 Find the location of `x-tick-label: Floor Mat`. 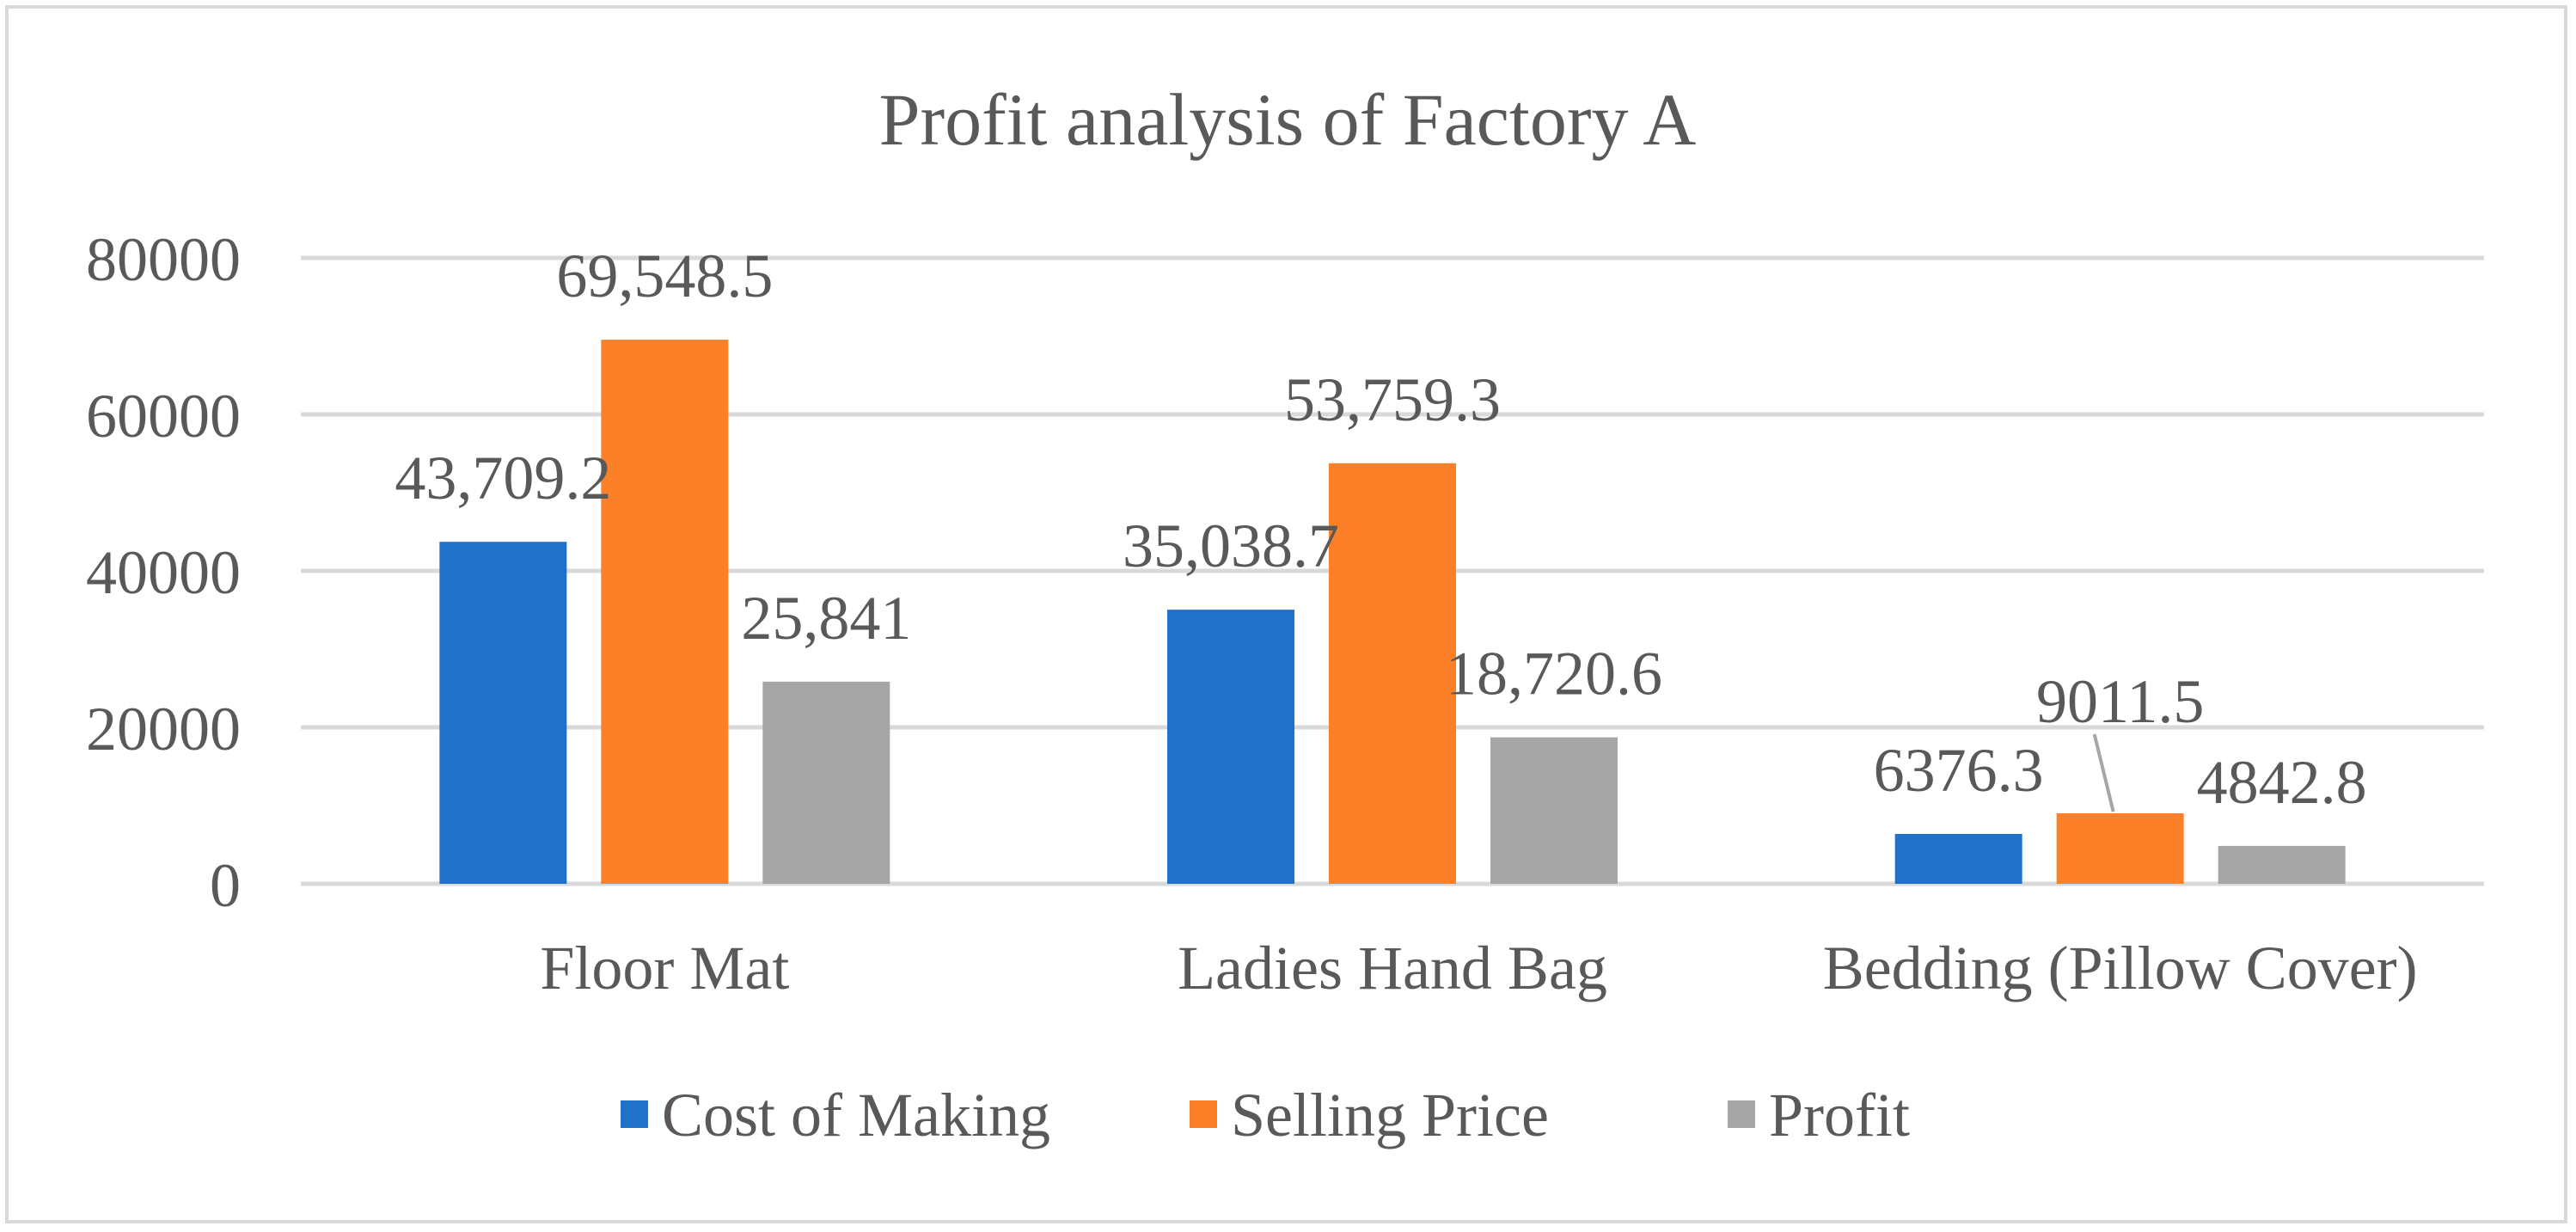

x-tick-label: Floor Mat is located at coordinates (664, 968).